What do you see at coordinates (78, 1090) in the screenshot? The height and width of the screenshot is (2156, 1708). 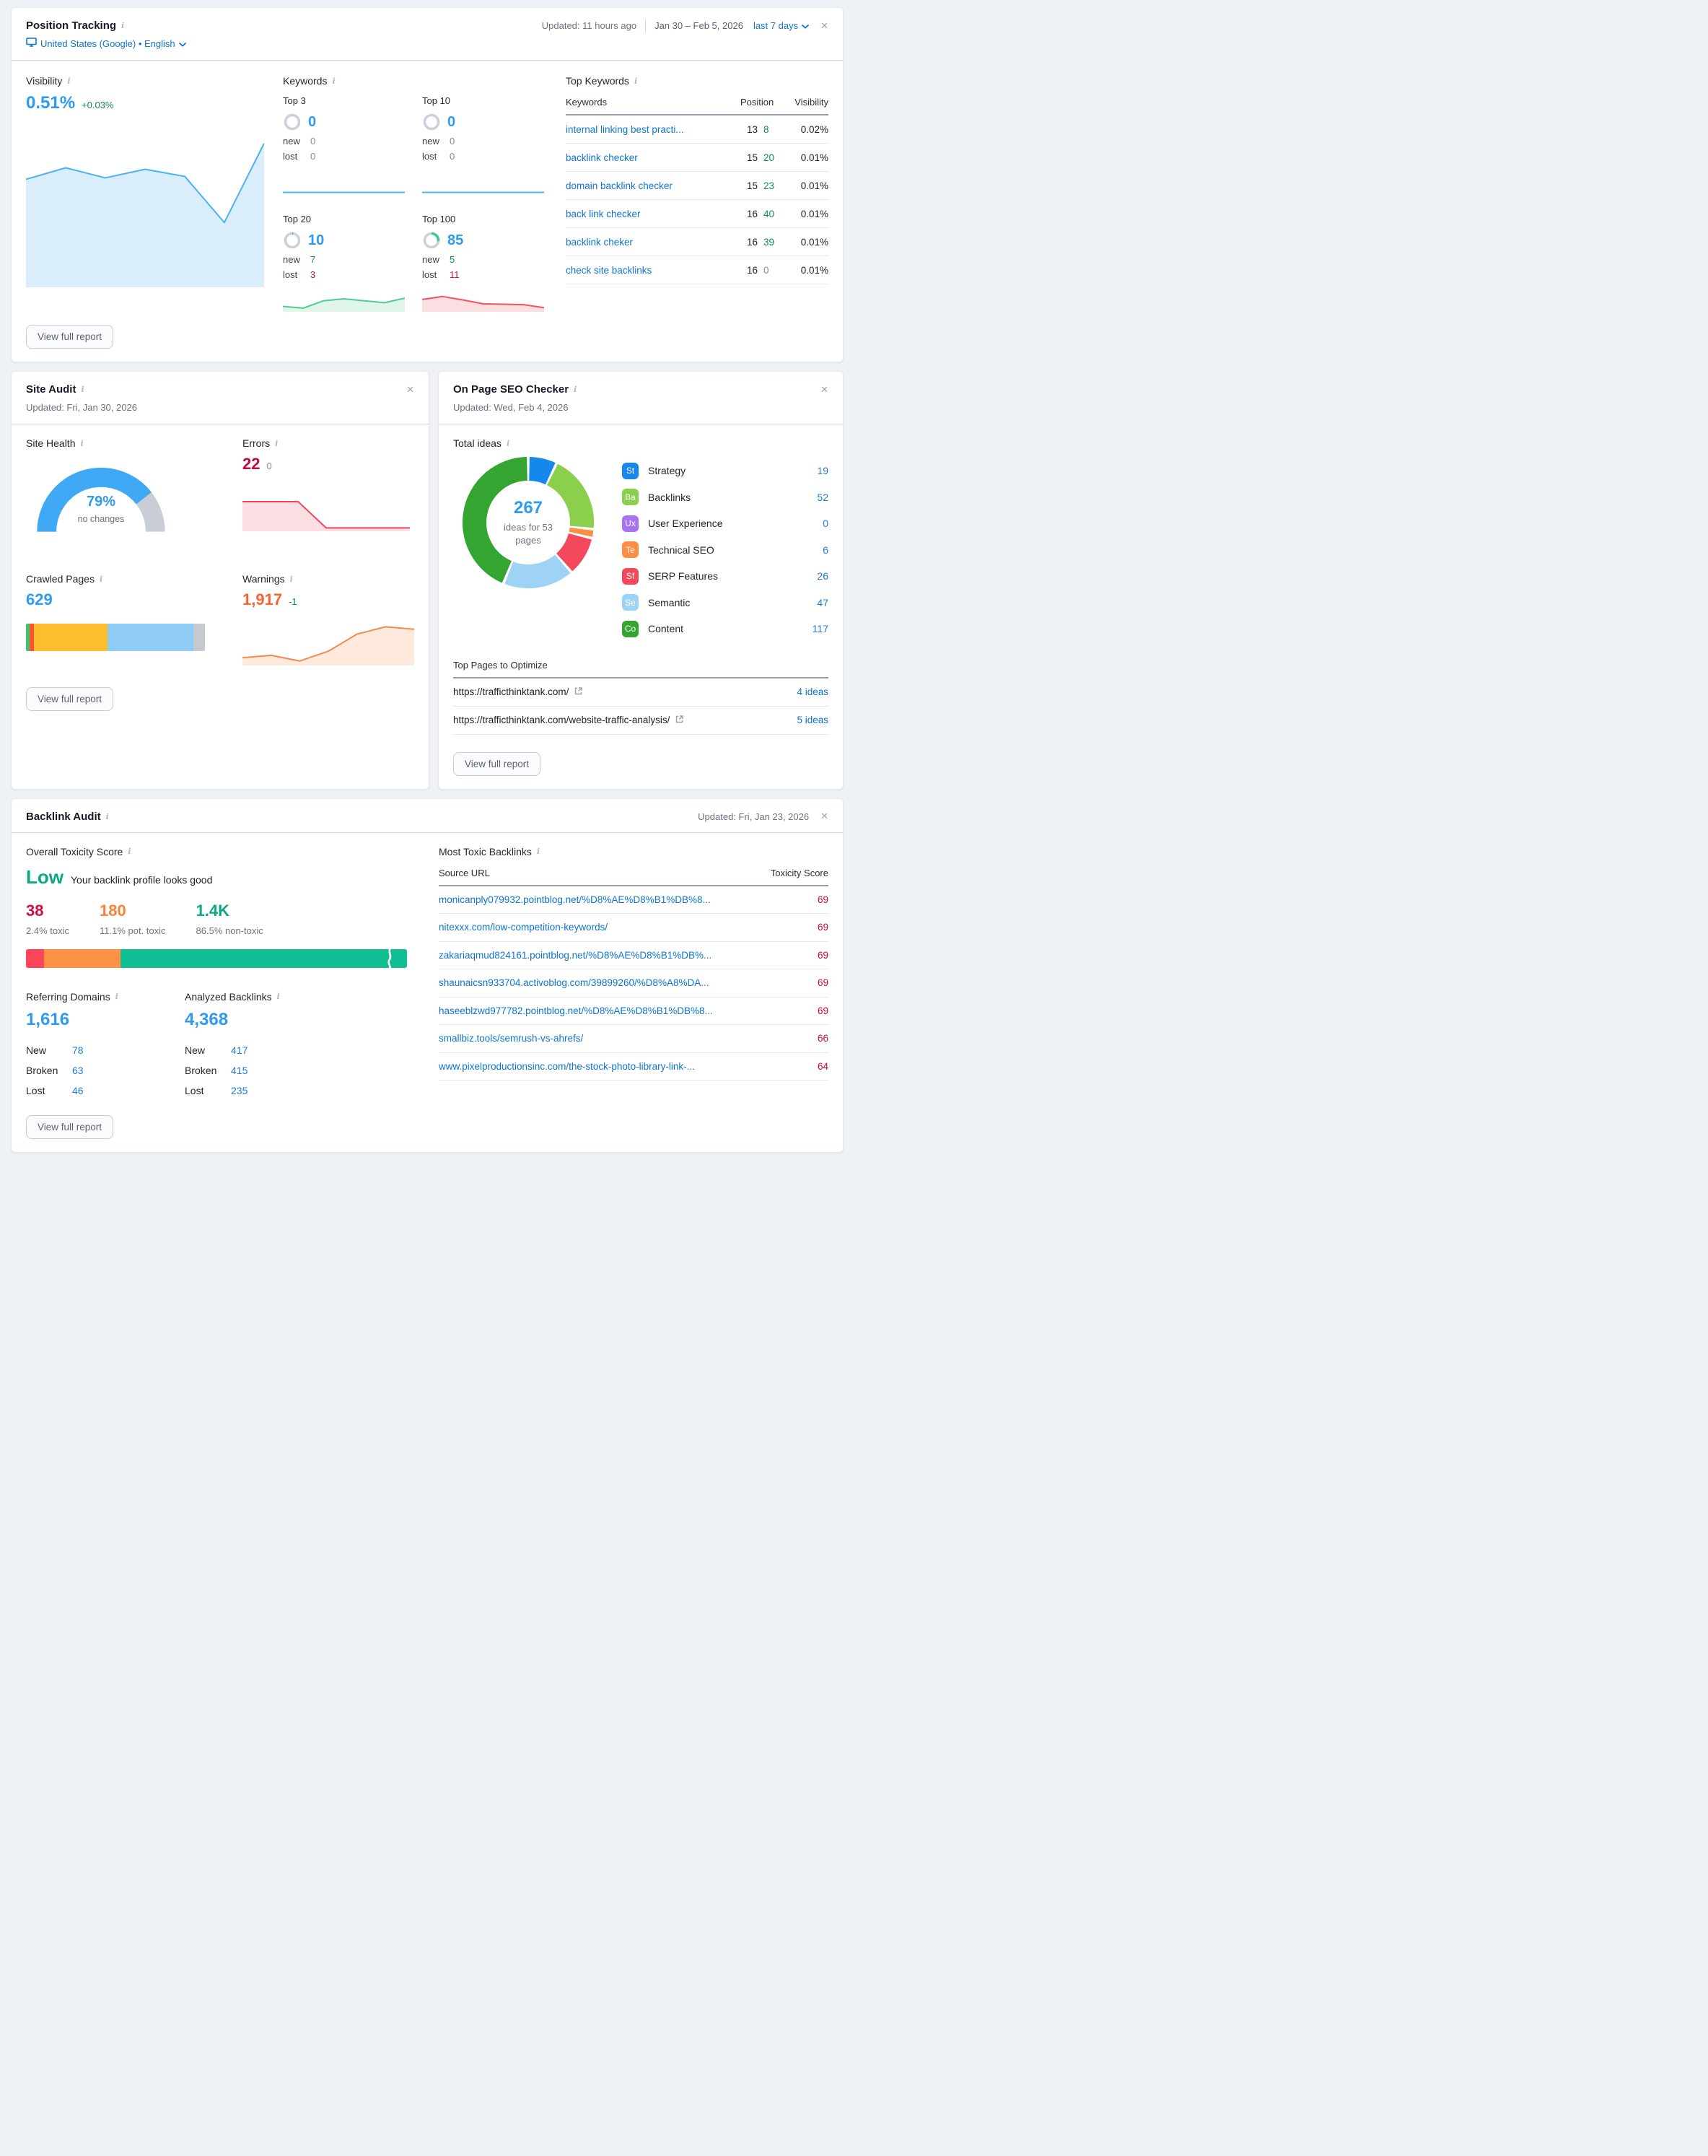 I see `stat-count-link: 46` at bounding box center [78, 1090].